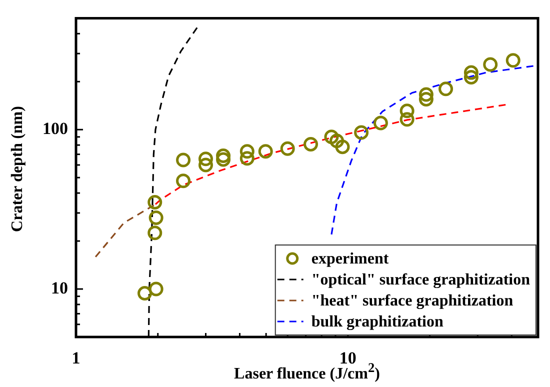 This screenshot has height=387, width=550. What do you see at coordinates (350, 259) in the screenshot?
I see `legend-label: experiment` at bounding box center [350, 259].